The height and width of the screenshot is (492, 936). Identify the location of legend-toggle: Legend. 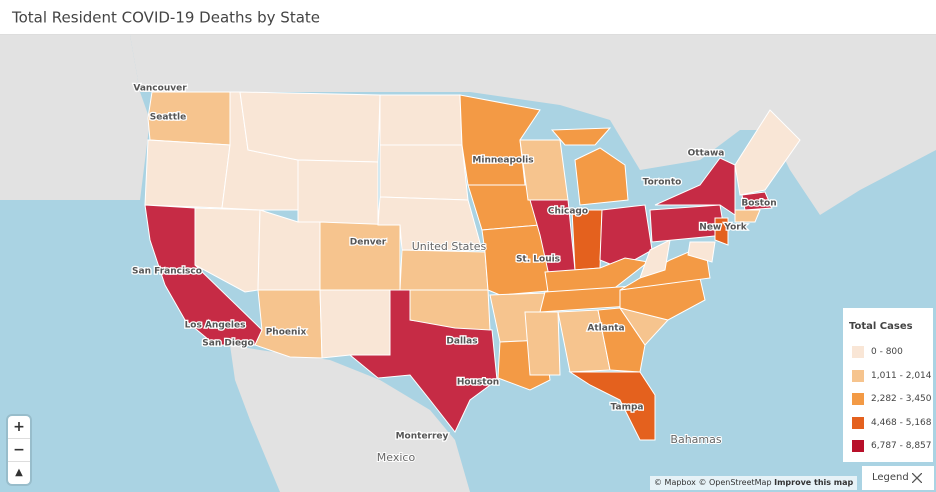
(898, 478).